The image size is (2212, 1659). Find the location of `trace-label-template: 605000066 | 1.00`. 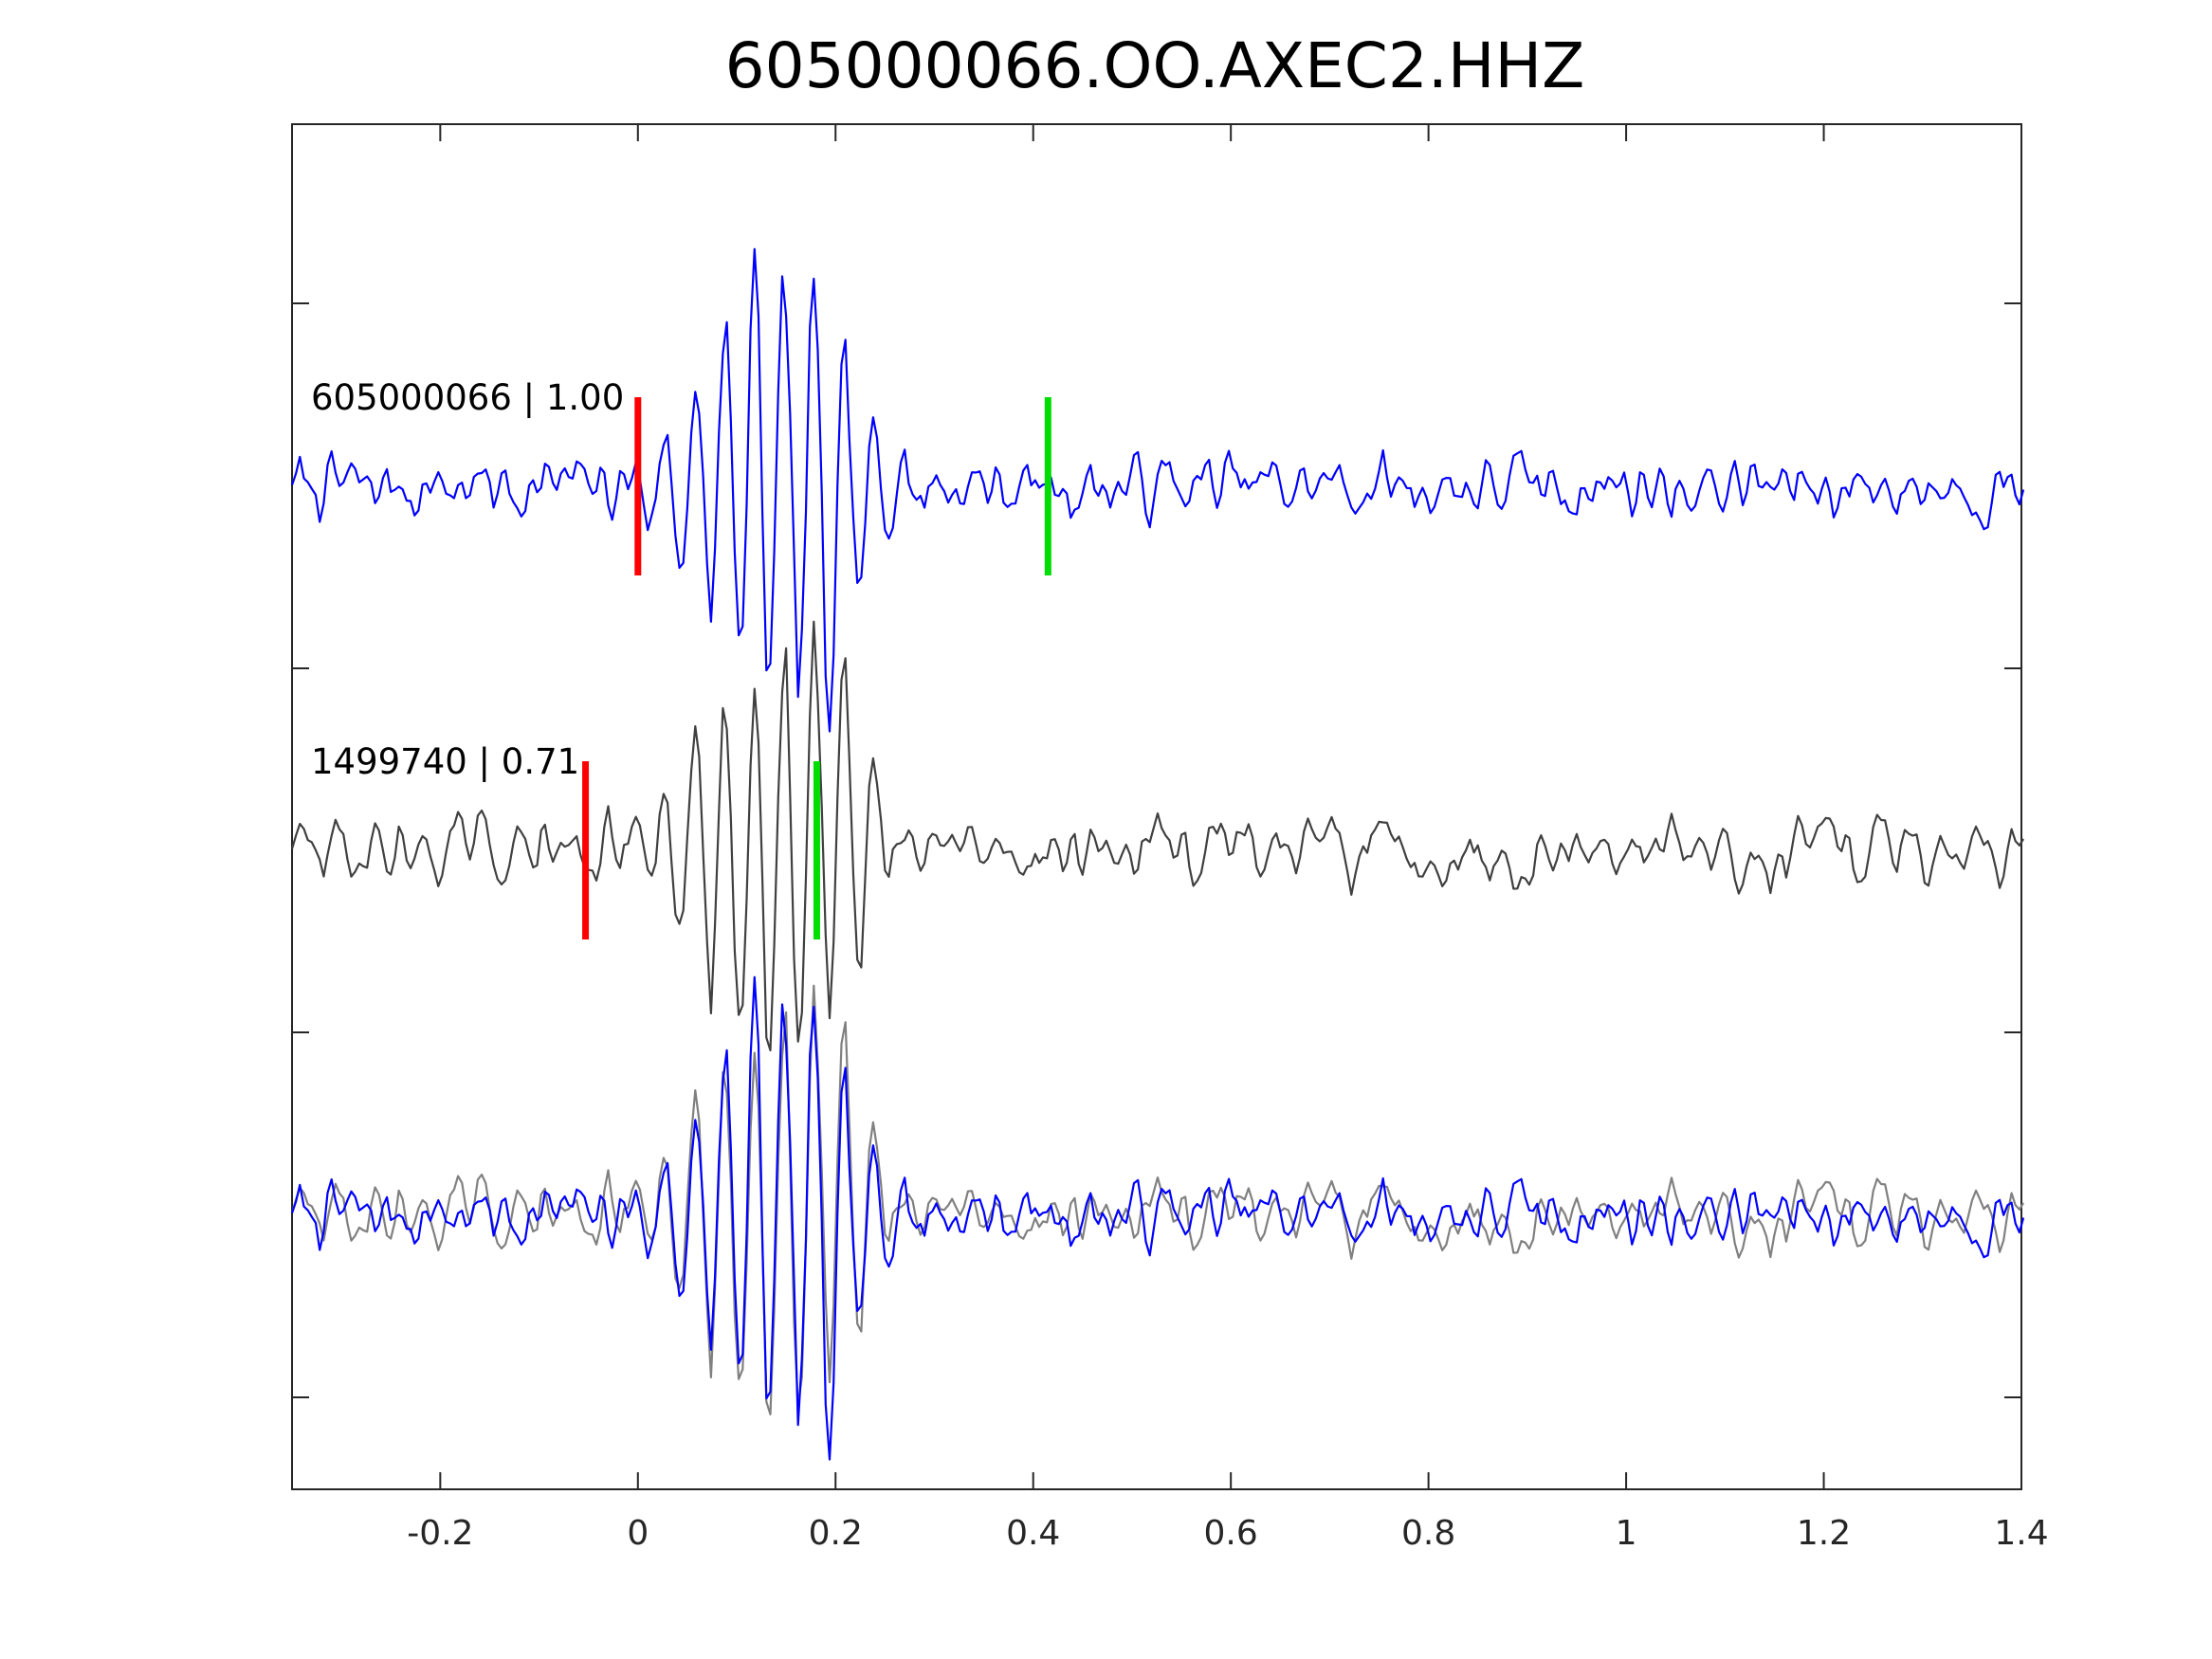

trace-label-template: 605000066 | 1.00 is located at coordinates (467, 397).